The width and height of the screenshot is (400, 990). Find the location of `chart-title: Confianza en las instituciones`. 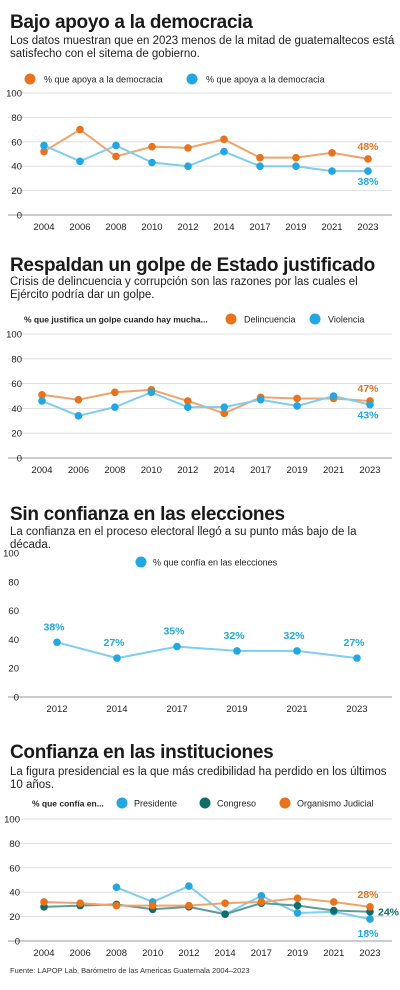

chart-title: Confianza en las instituciones is located at coordinates (142, 752).